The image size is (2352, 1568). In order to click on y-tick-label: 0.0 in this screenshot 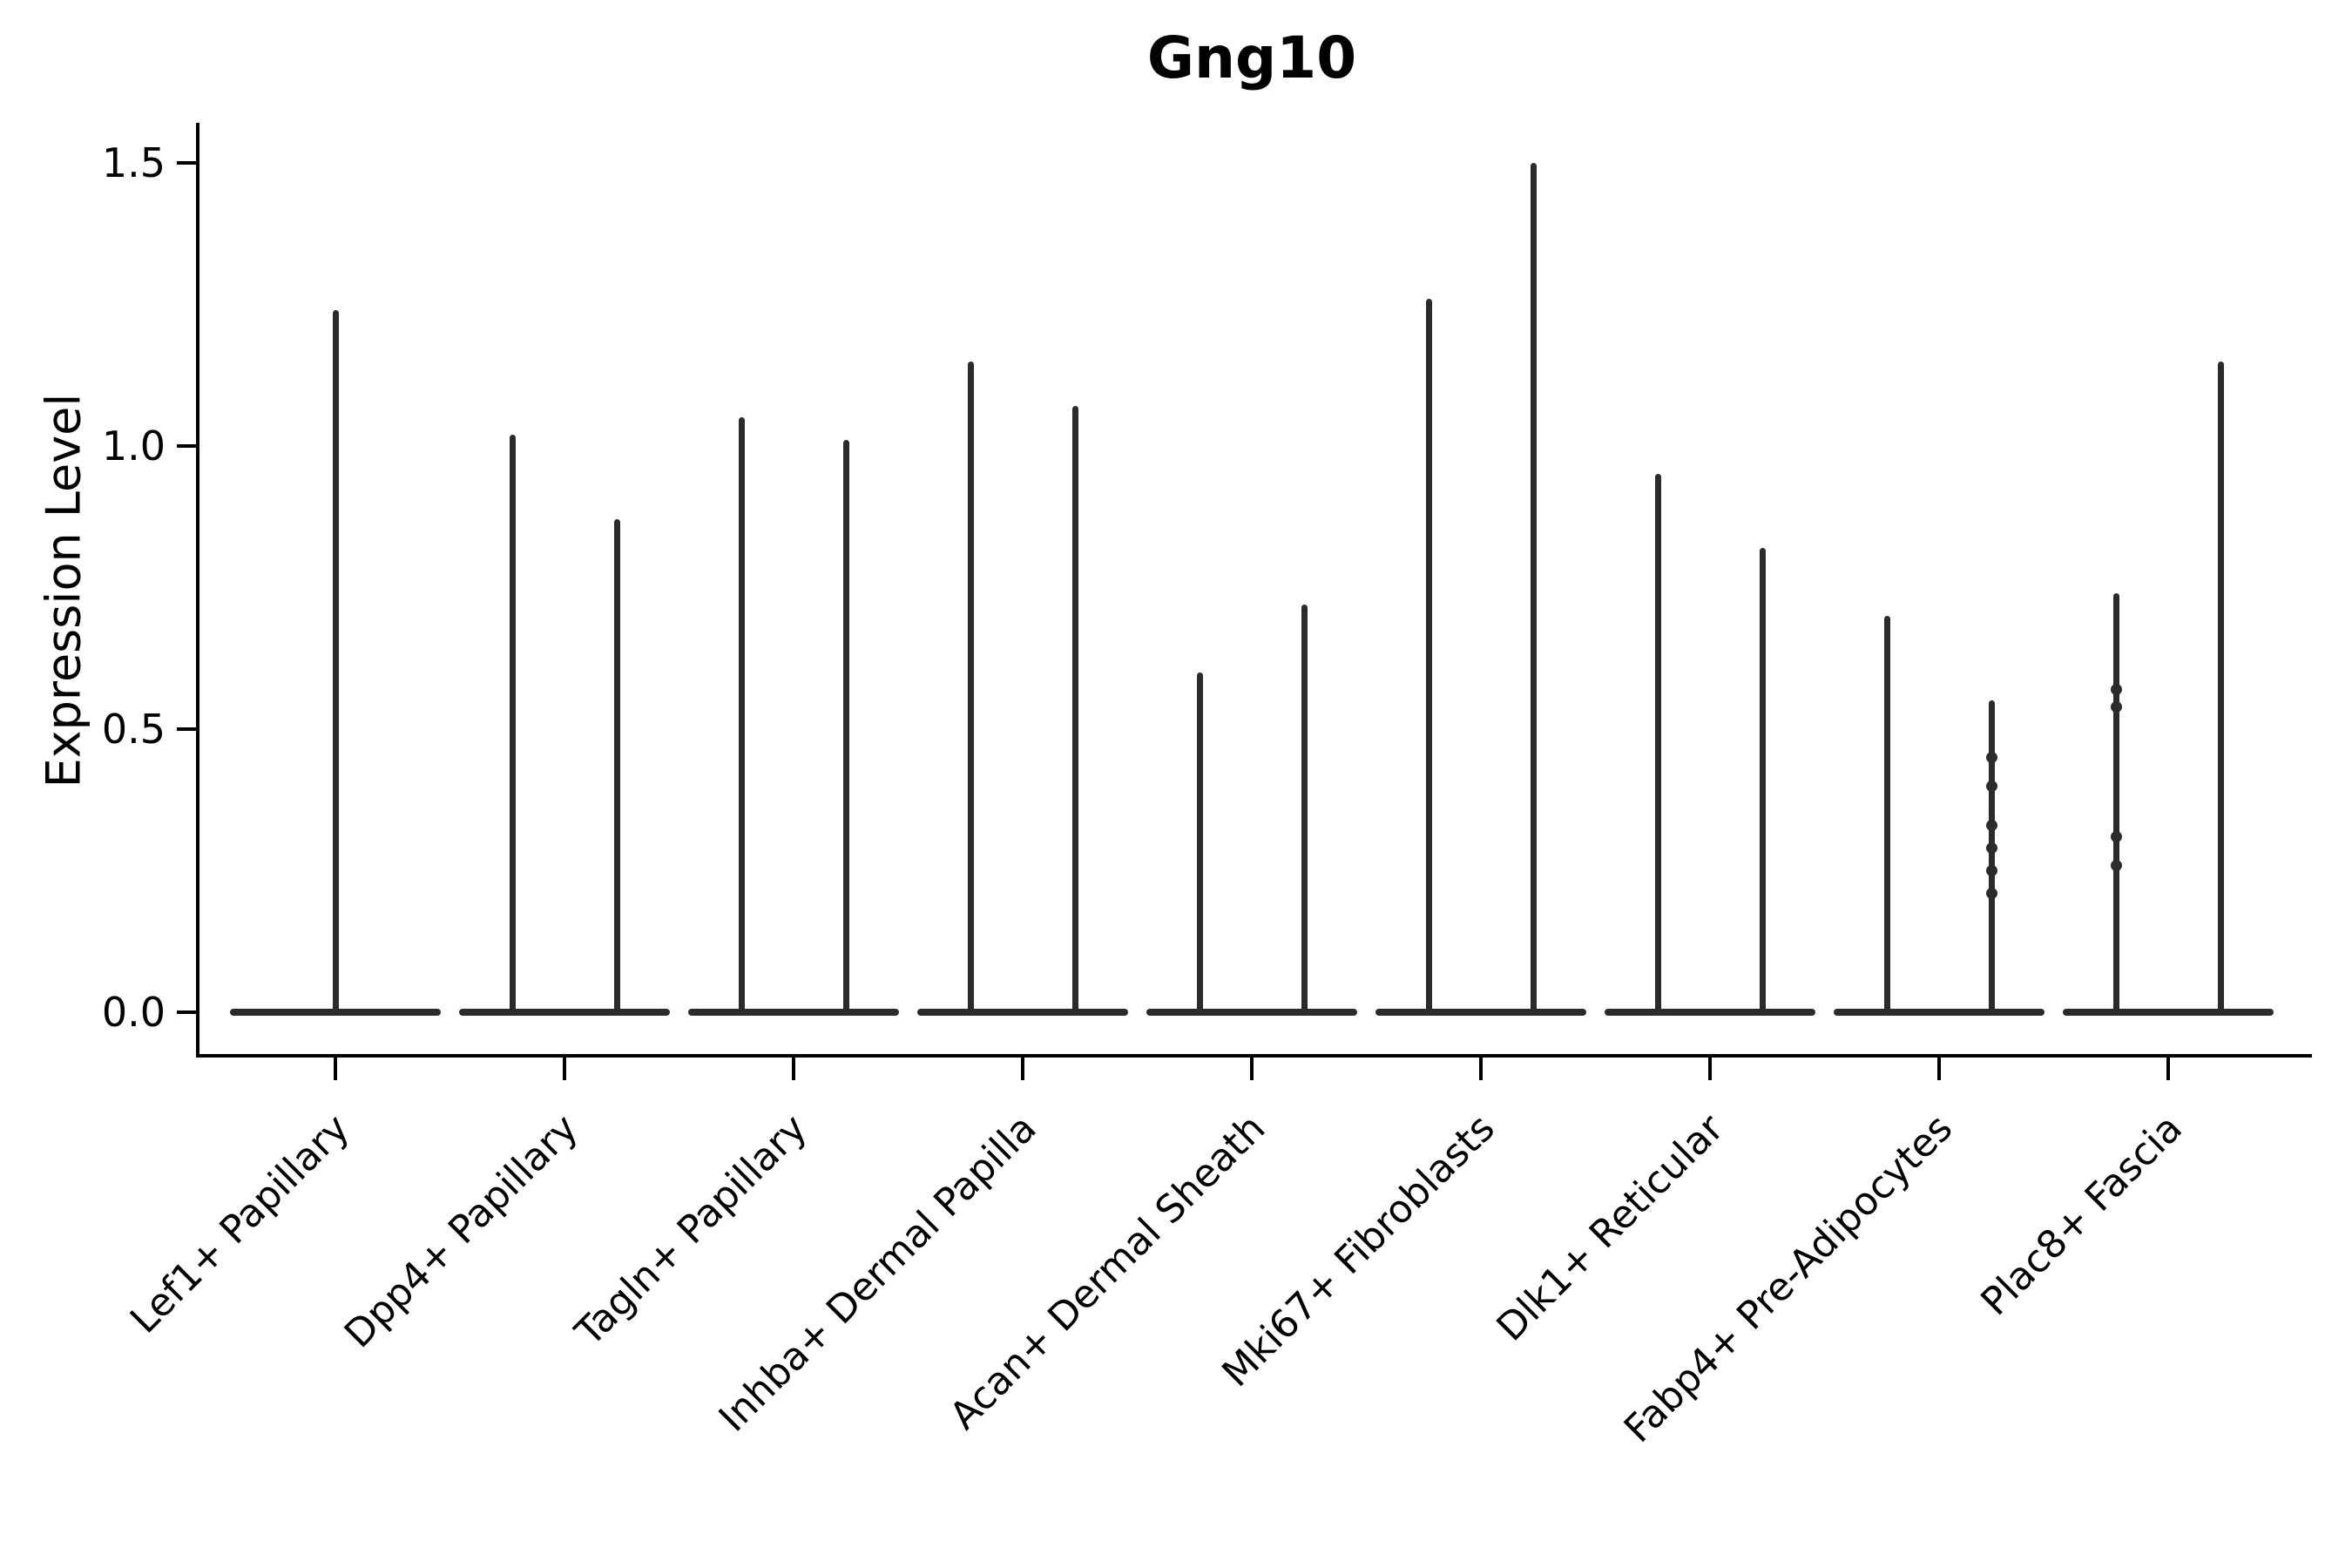, I will do `click(134, 1013)`.